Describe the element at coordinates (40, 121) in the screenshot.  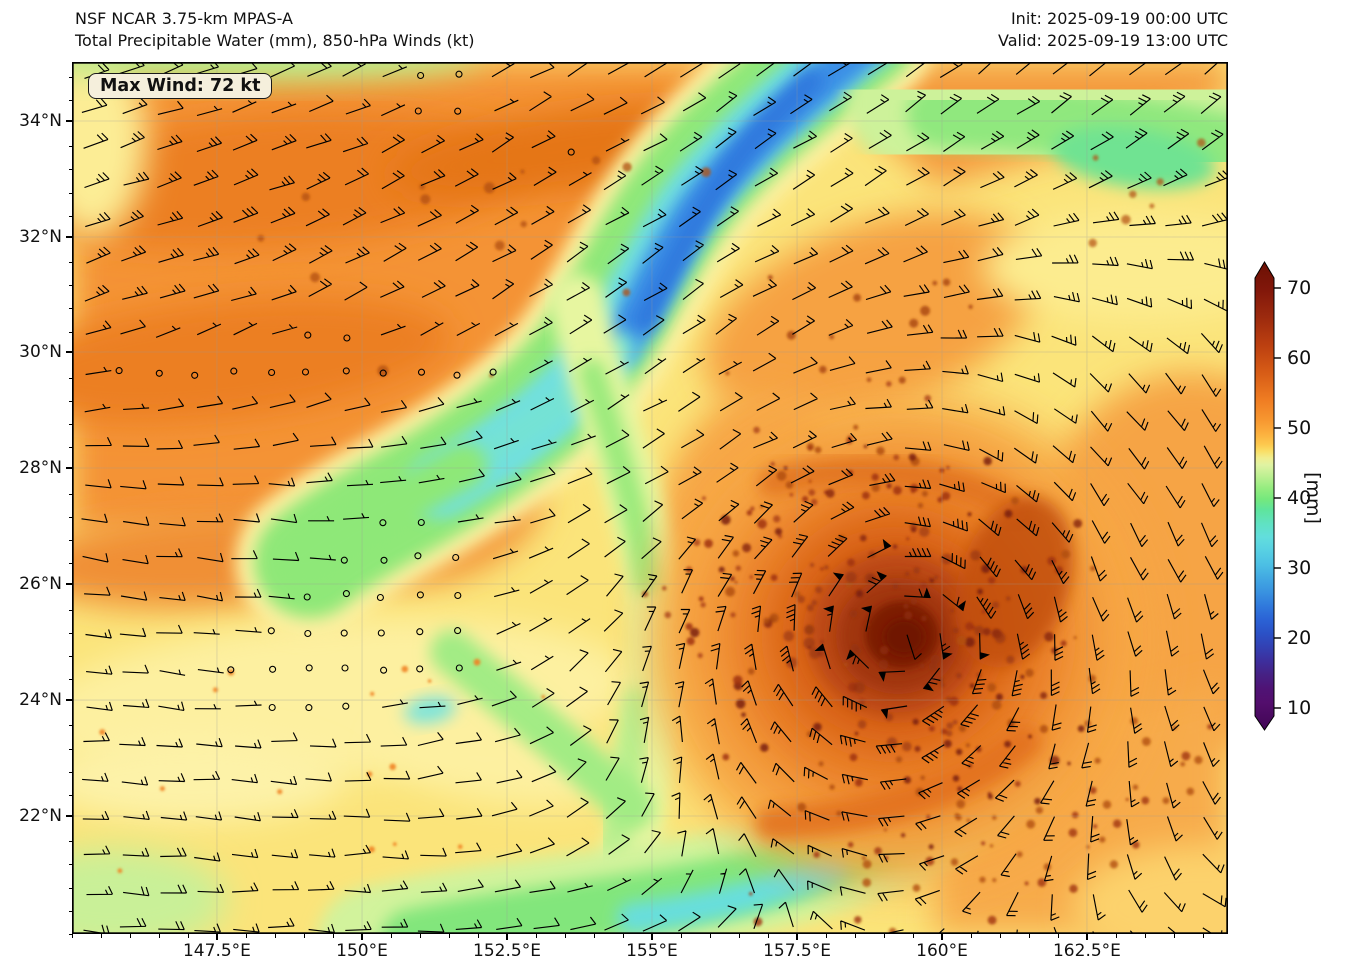
I see `y-tick-label: 34°N` at that location.